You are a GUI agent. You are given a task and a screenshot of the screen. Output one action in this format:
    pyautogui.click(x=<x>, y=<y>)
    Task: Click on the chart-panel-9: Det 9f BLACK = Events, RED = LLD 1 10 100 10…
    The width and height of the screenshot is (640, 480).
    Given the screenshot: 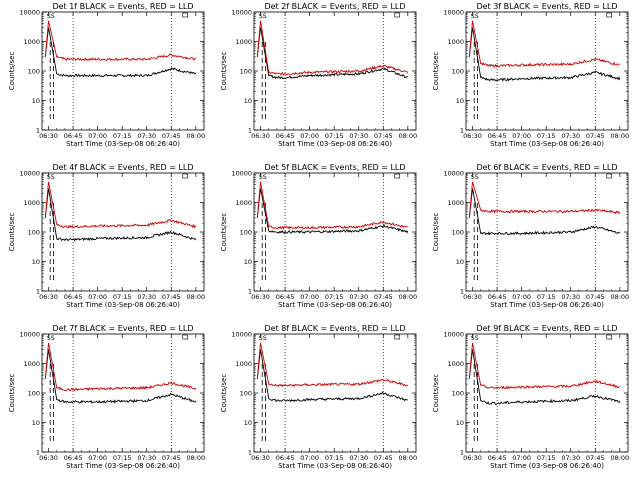 What is the action you would take?
    pyautogui.click(x=530, y=397)
    